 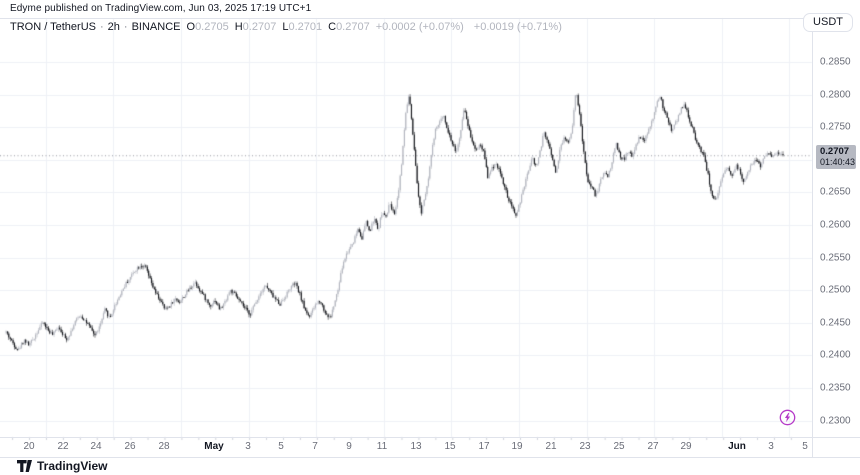 I want to click on price-axis-label: 0.2750, so click(x=835, y=127).